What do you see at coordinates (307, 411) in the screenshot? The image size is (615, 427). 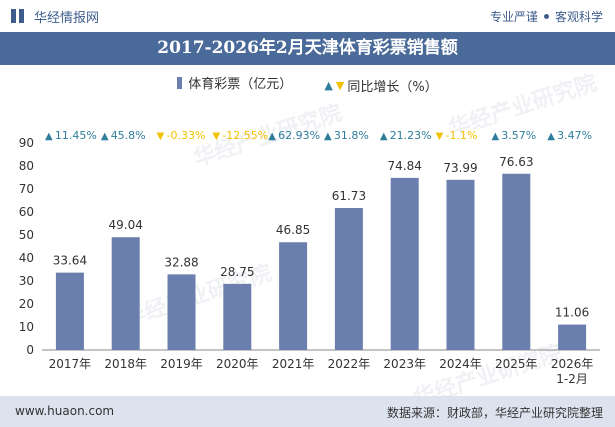 I see `footer: www.huaon.com 数据来源：财政部，华经产业研究院整理` at bounding box center [307, 411].